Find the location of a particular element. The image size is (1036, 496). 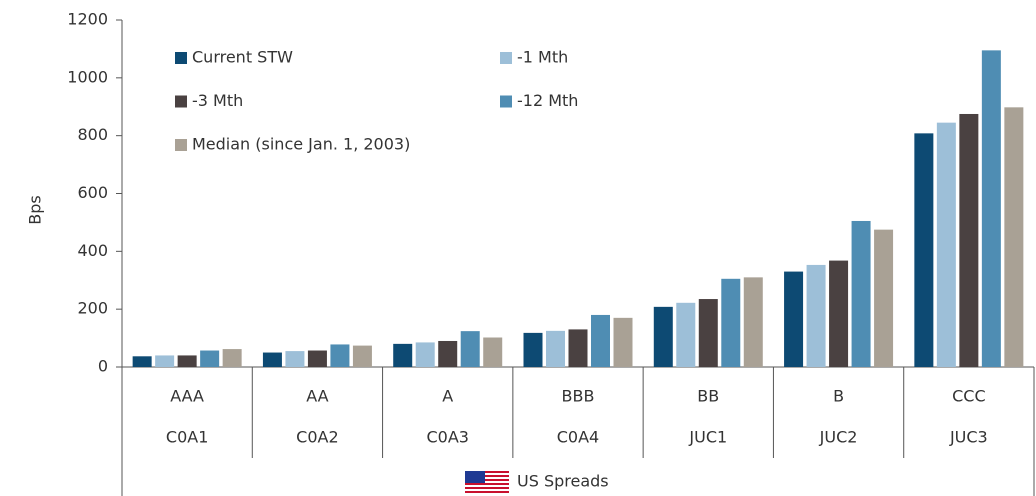

legend-label: Current STW is located at coordinates (242, 57).